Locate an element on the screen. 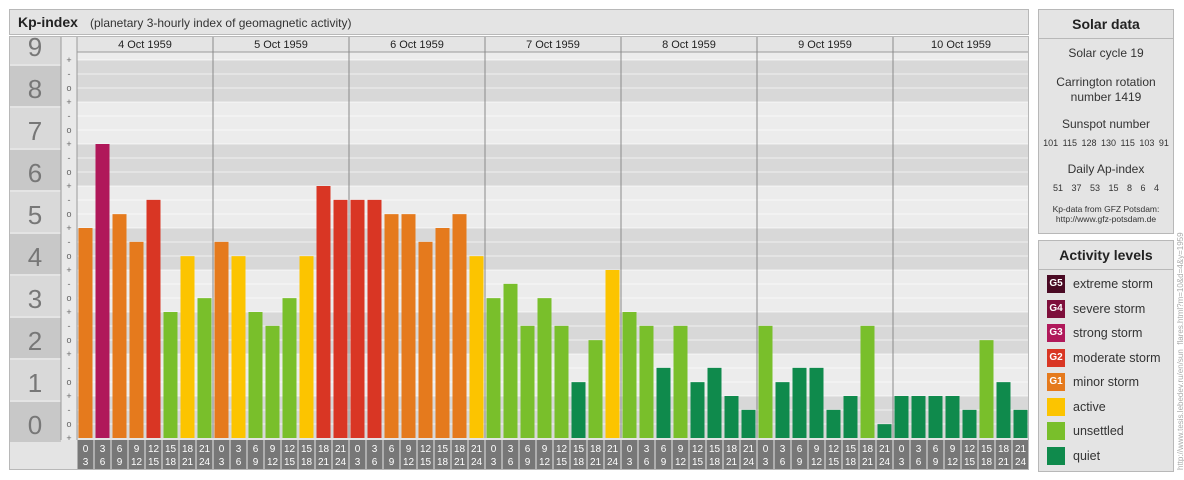 This screenshot has height=480, width=1184. y-tick-label: 4 is located at coordinates (35, 257).